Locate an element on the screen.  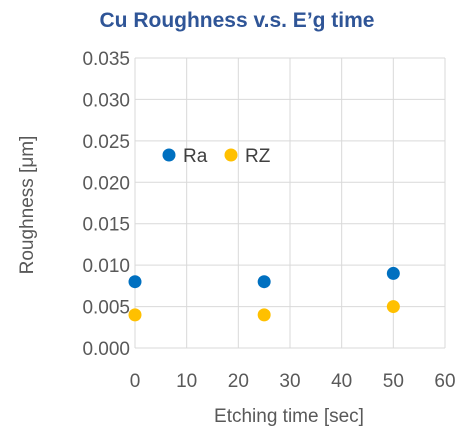
y-tick-label: 0.005 is located at coordinates (106, 308).